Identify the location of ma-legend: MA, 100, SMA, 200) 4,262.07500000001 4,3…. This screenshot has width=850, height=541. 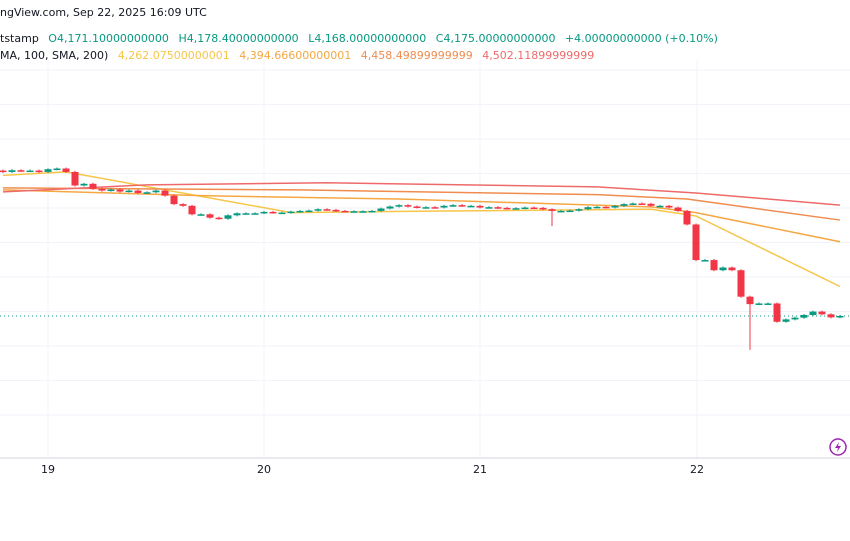
(300, 55).